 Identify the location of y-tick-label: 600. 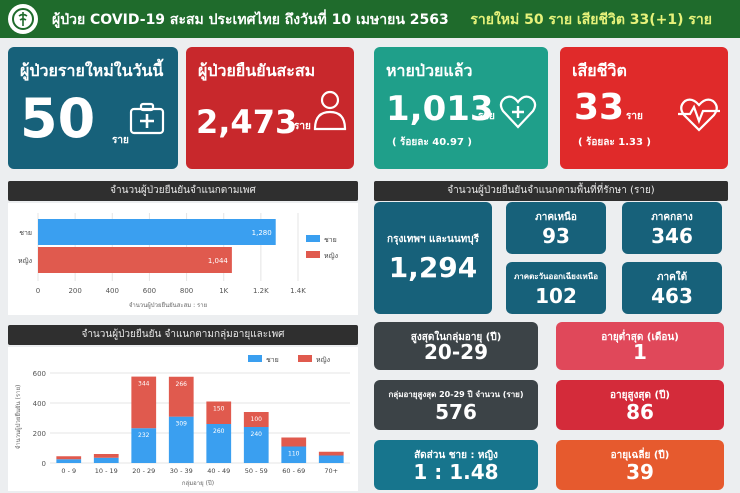
(39, 374).